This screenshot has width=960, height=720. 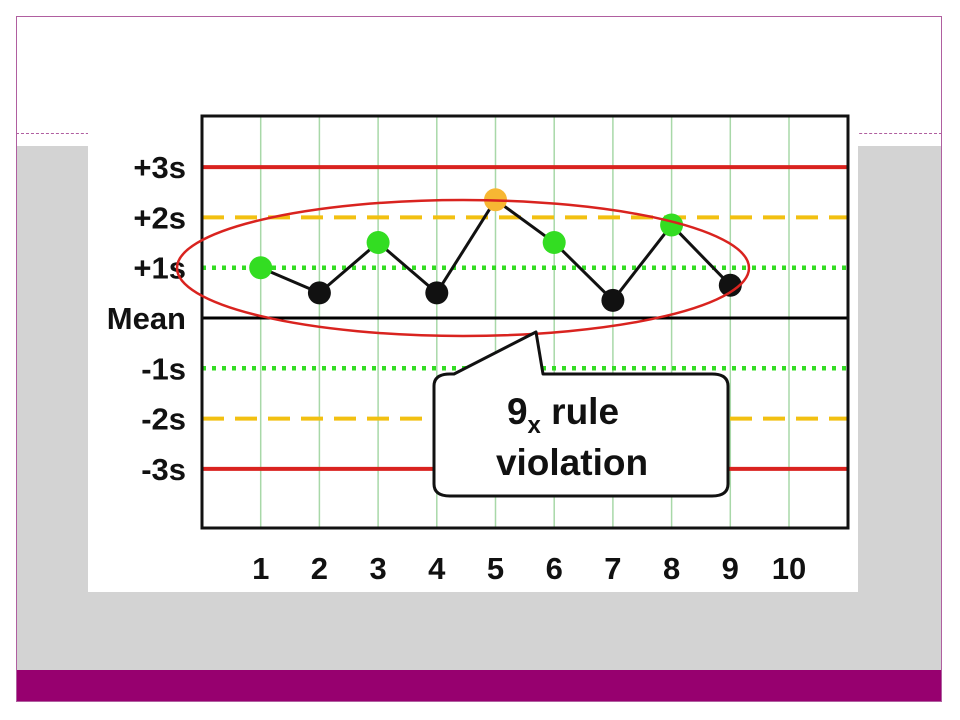 I want to click on x-tick-labels: 1 2 3 4 5 6 7 8 9 10, so click(x=529, y=568).